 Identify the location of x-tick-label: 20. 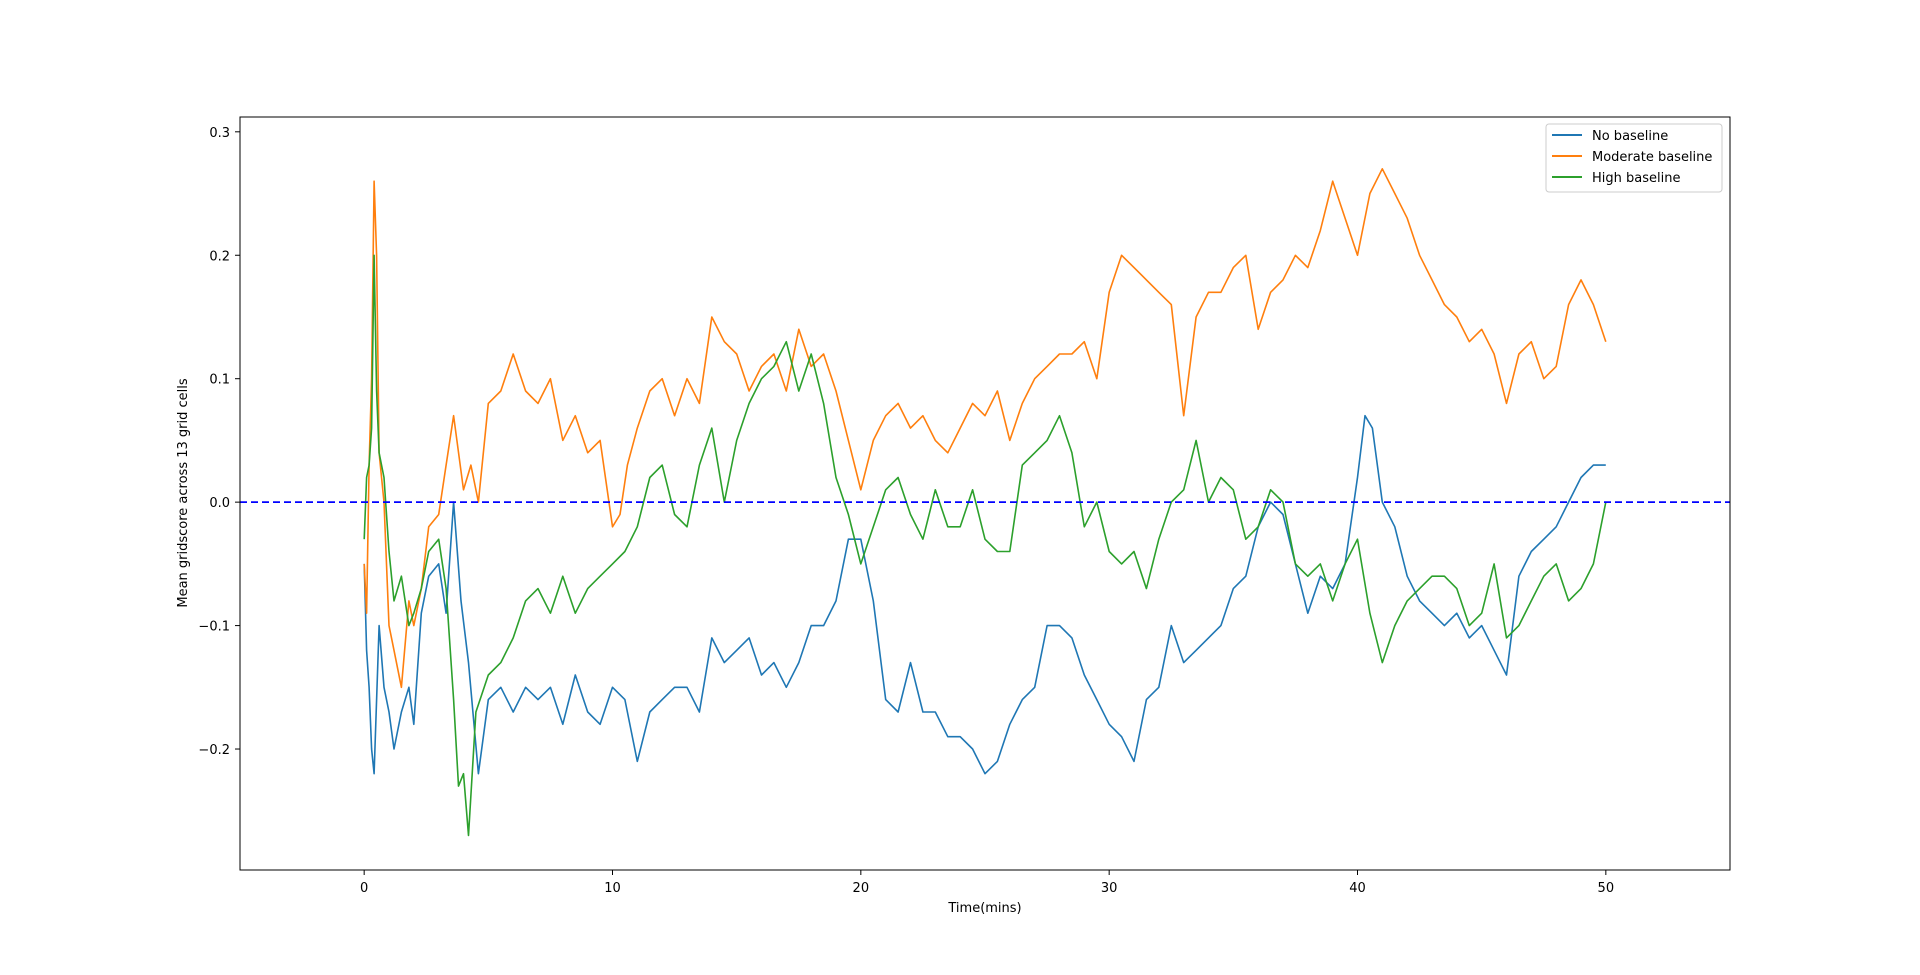
(861, 888).